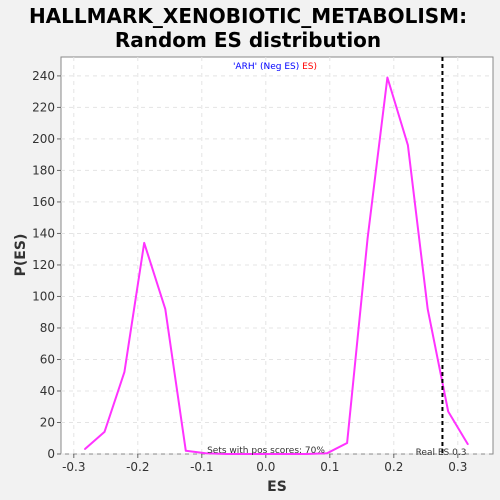 This screenshot has width=500, height=500. What do you see at coordinates (43, 139) in the screenshot?
I see `y-tick-label: 200` at bounding box center [43, 139].